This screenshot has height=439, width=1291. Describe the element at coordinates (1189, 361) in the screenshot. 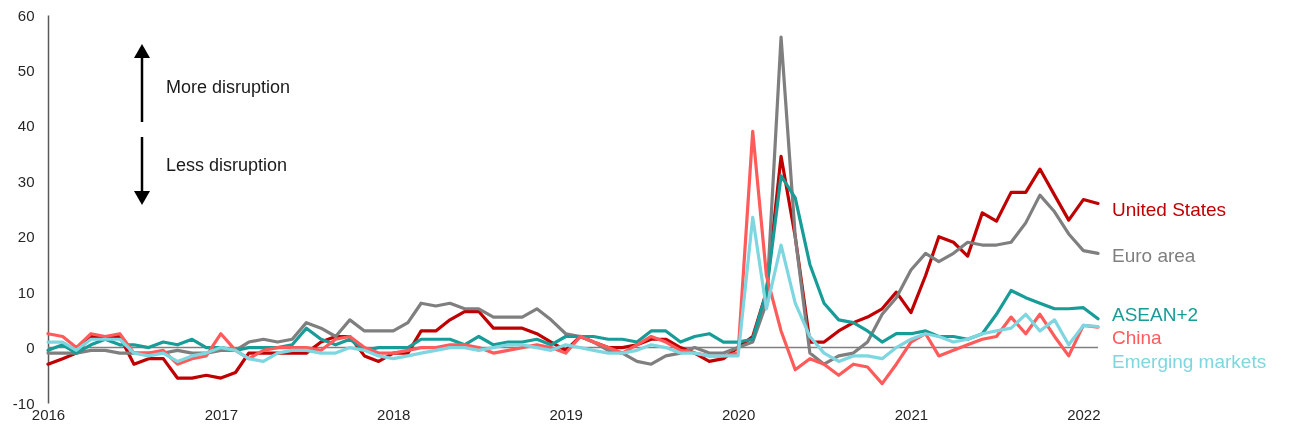

I see `series-label: Emerging markets` at that location.